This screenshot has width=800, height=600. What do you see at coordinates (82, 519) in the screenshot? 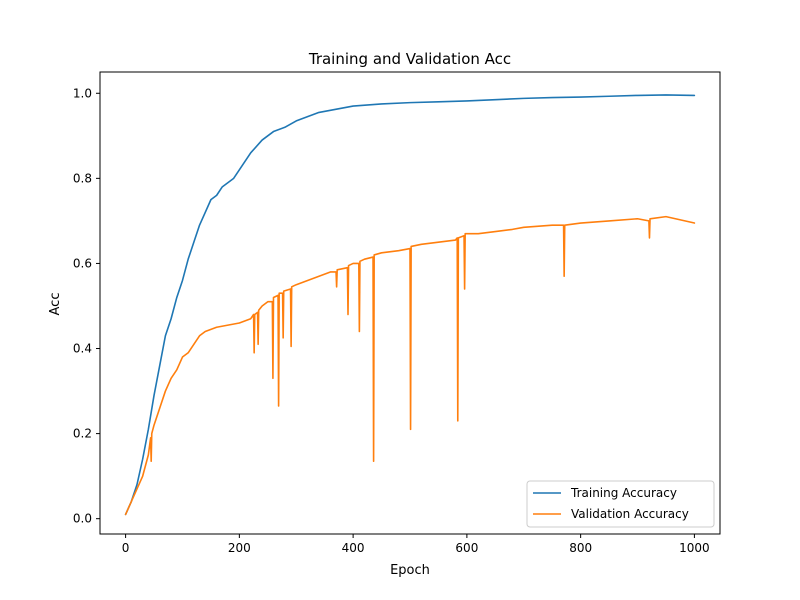
I see `y-tick-label: 0.0` at bounding box center [82, 519].